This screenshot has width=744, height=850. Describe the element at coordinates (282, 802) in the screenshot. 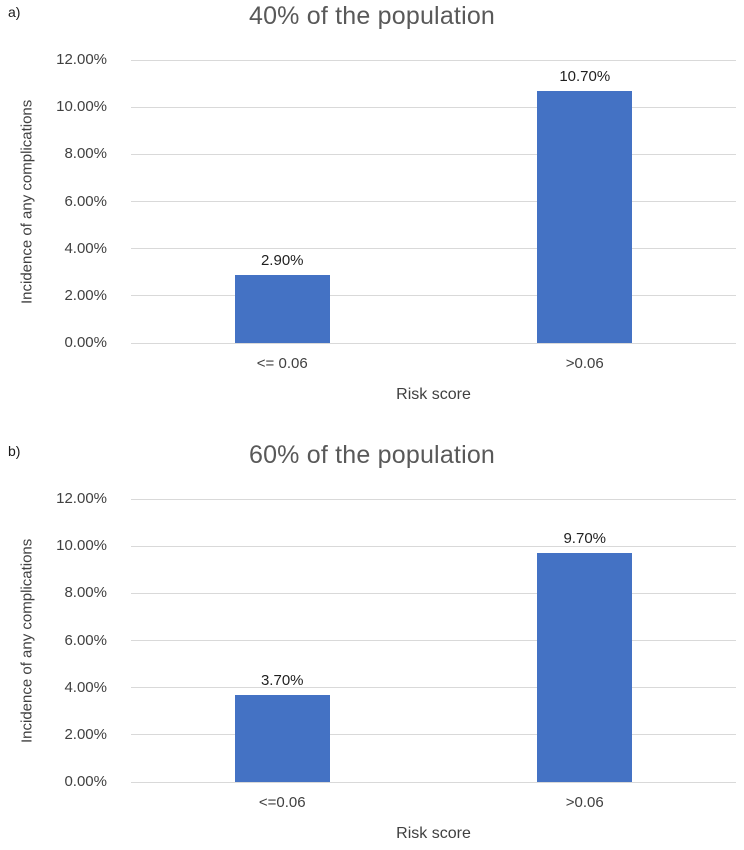

I see `x-tick-label: <=0.06` at that location.